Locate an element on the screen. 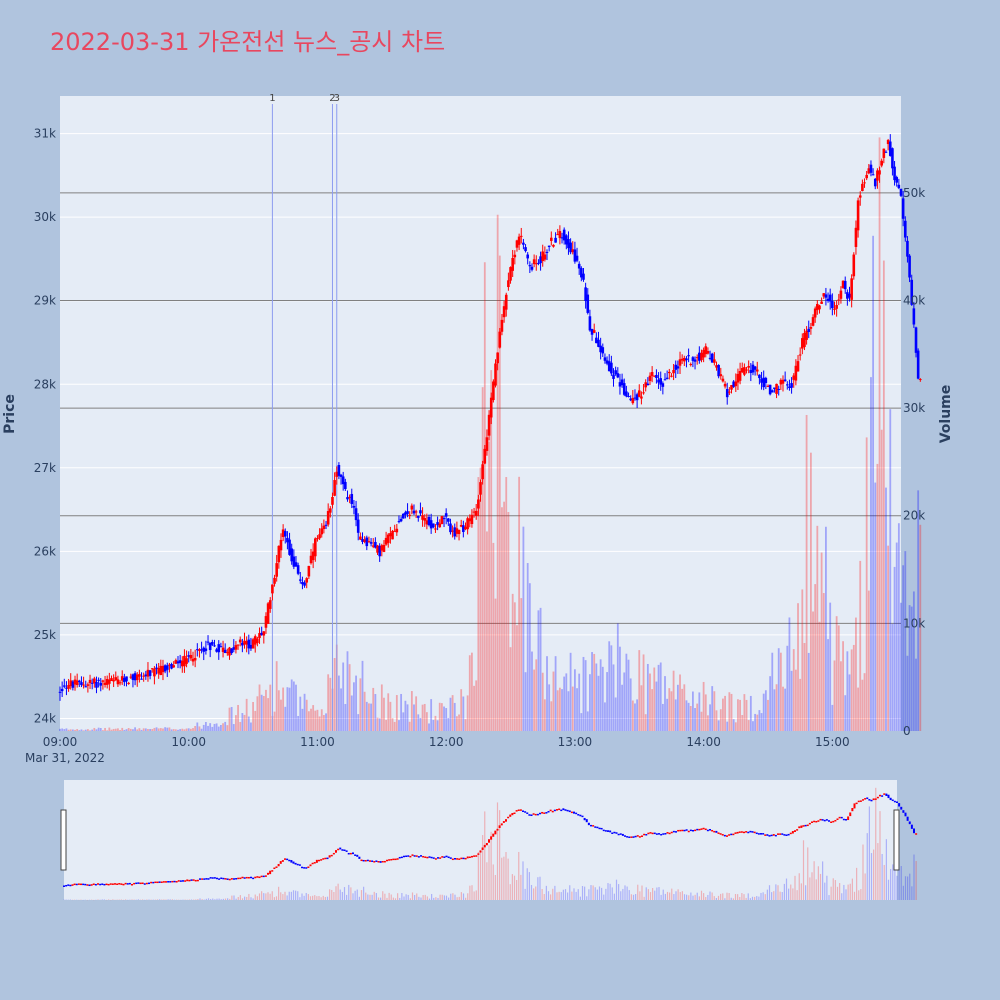 The width and height of the screenshot is (1000, 1000). range-slider-left-handle is located at coordinates (63, 840).